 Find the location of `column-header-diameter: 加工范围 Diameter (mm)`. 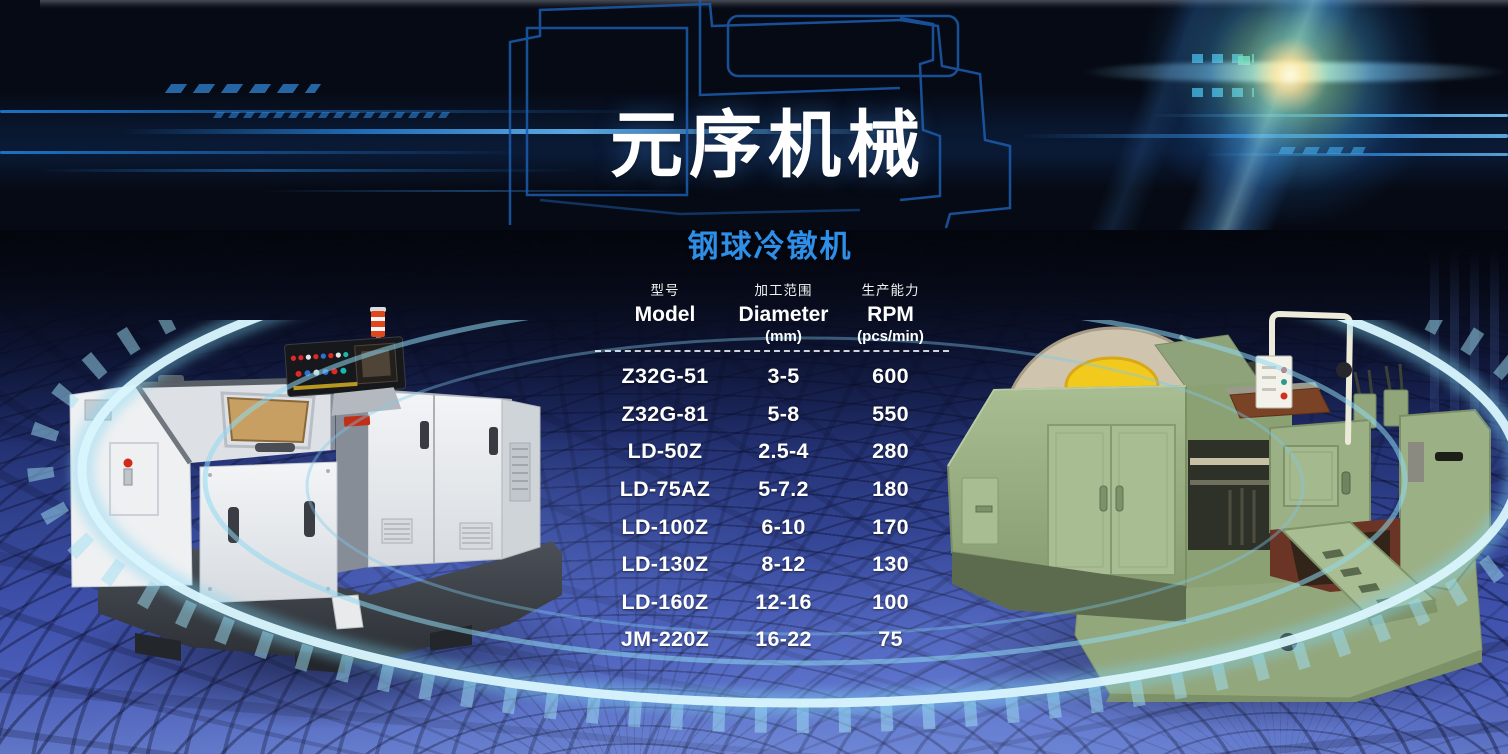

column-header-diameter: 加工范围 Diameter (mm) is located at coordinates (783, 314).